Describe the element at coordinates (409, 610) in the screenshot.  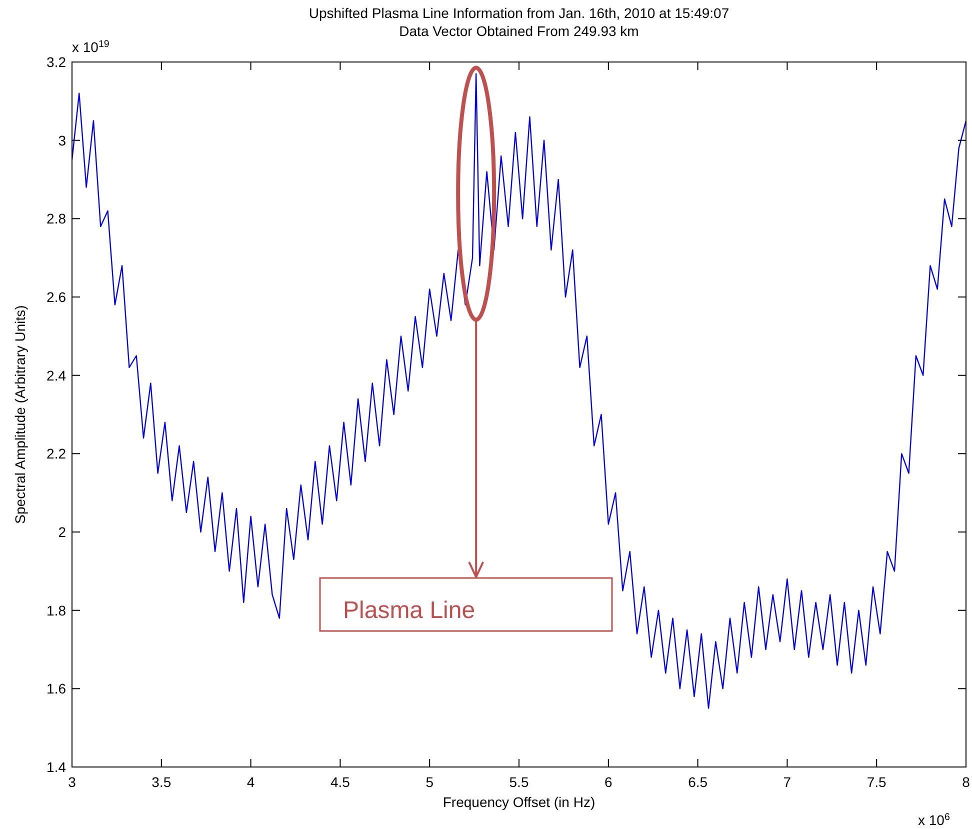
I see `annotation: Plasma Line` at that location.